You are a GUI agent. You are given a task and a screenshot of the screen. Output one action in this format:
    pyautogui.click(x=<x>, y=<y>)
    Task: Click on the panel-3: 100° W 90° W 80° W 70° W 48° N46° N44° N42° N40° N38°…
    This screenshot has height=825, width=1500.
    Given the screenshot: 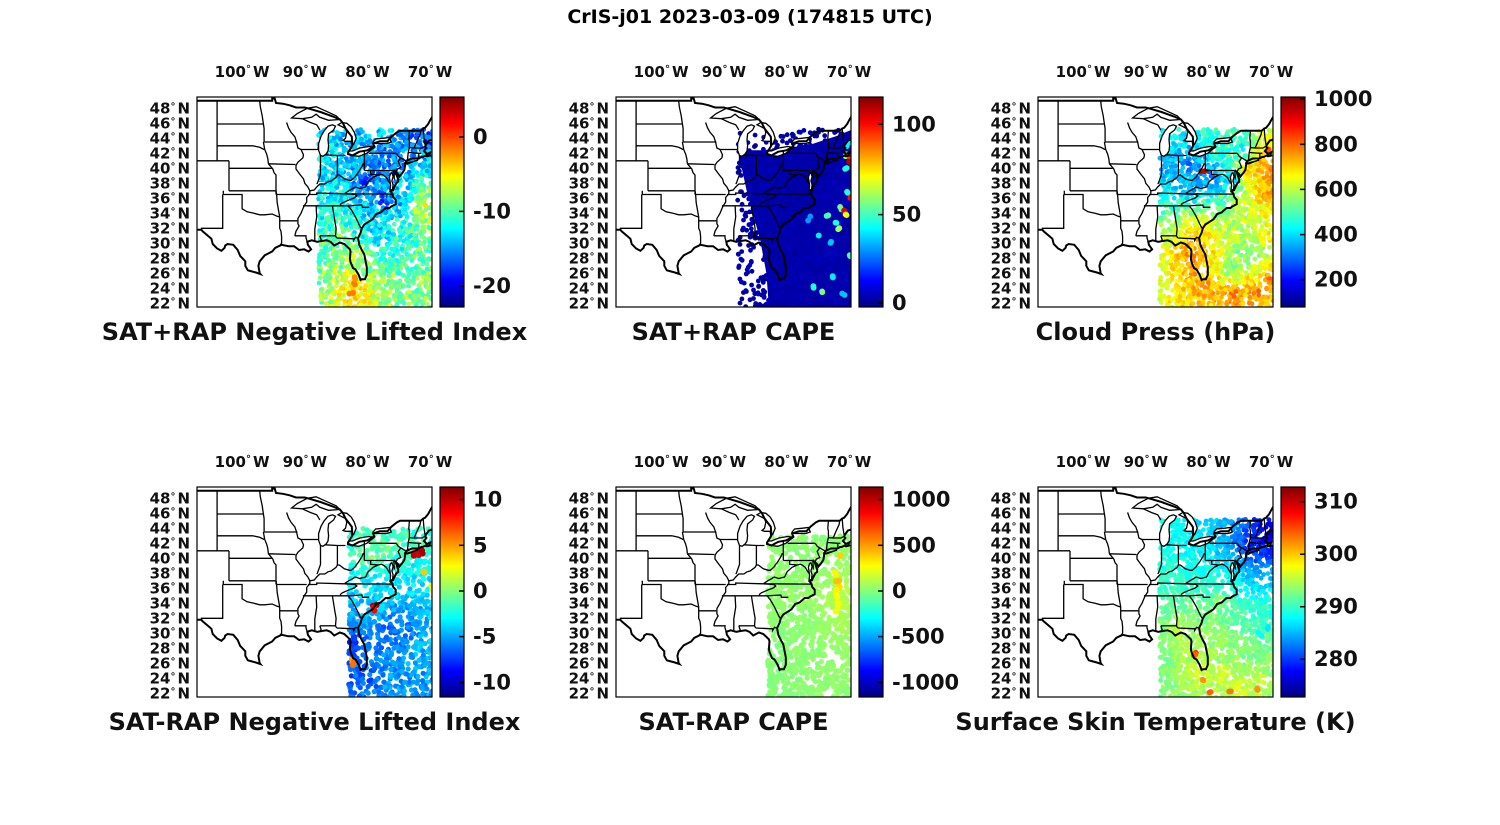 What is the action you would take?
    pyautogui.click(x=1182, y=204)
    